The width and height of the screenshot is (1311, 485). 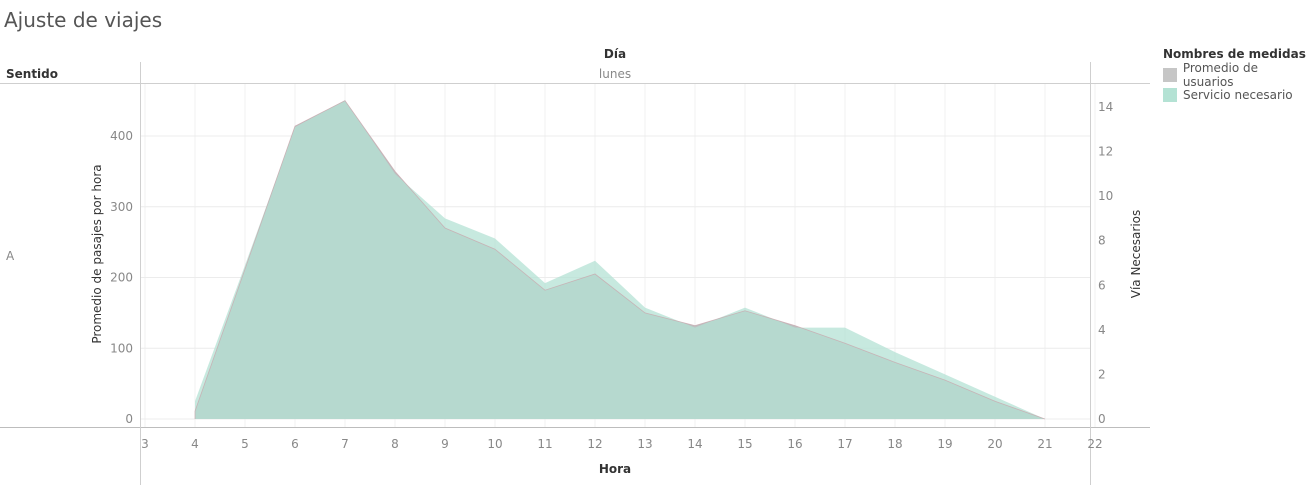 What do you see at coordinates (129, 419) in the screenshot?
I see `y-tick-label: 0` at bounding box center [129, 419].